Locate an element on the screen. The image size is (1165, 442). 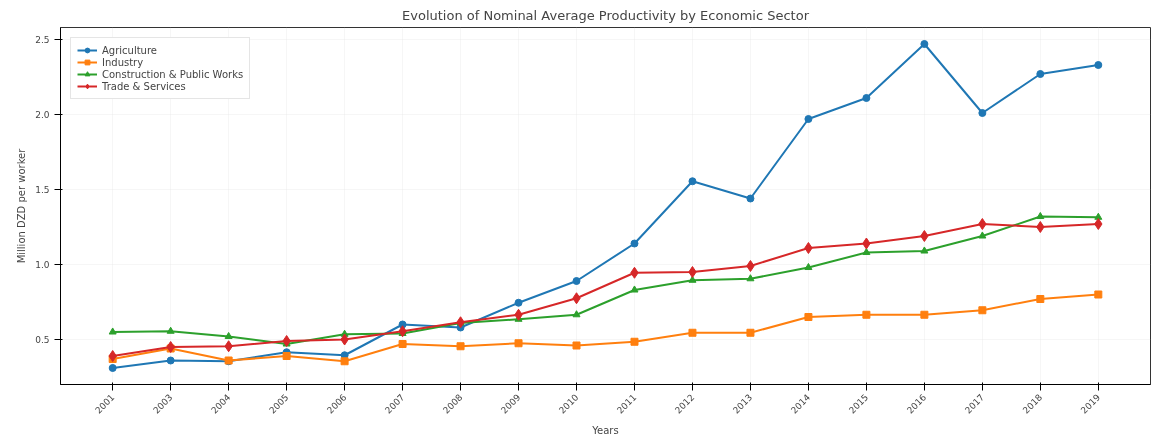
y-tick-label: 0.5 is located at coordinates (42, 340).